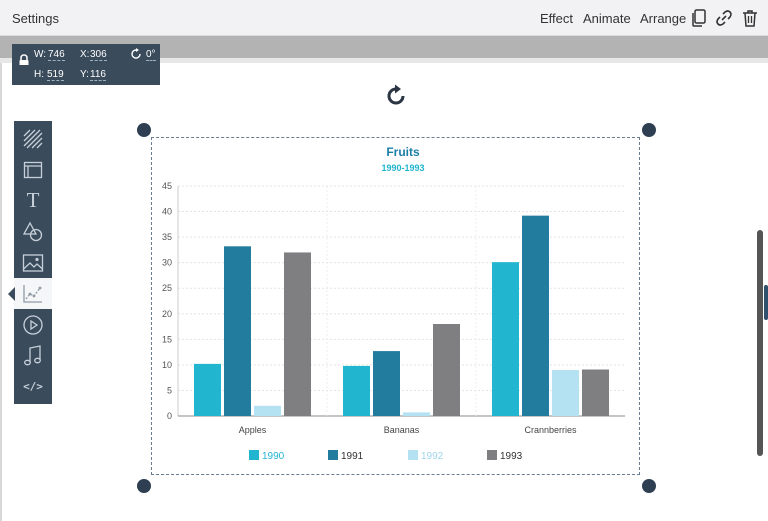 Image resolution: width=768 pixels, height=521 pixels. Describe the element at coordinates (169, 390) in the screenshot. I see `y-tick-label: 5` at that location.